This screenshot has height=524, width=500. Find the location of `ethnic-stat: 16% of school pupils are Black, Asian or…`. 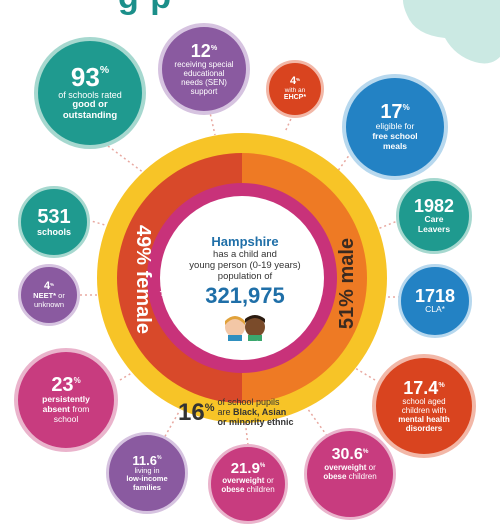

ethnic-stat: 16% of school pupils are Black, Asian or… is located at coordinates (253, 412).